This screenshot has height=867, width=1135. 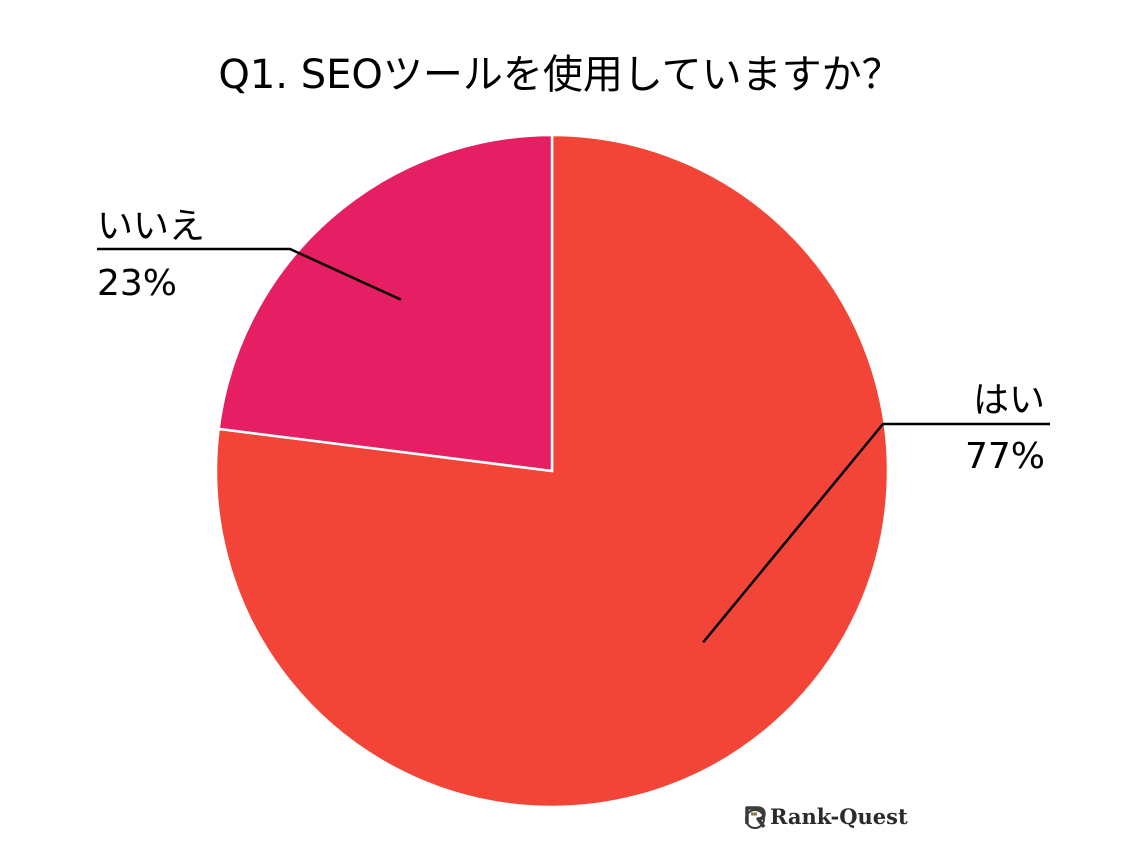 I want to click on watermark: Rank-Quest, so click(x=826, y=816).